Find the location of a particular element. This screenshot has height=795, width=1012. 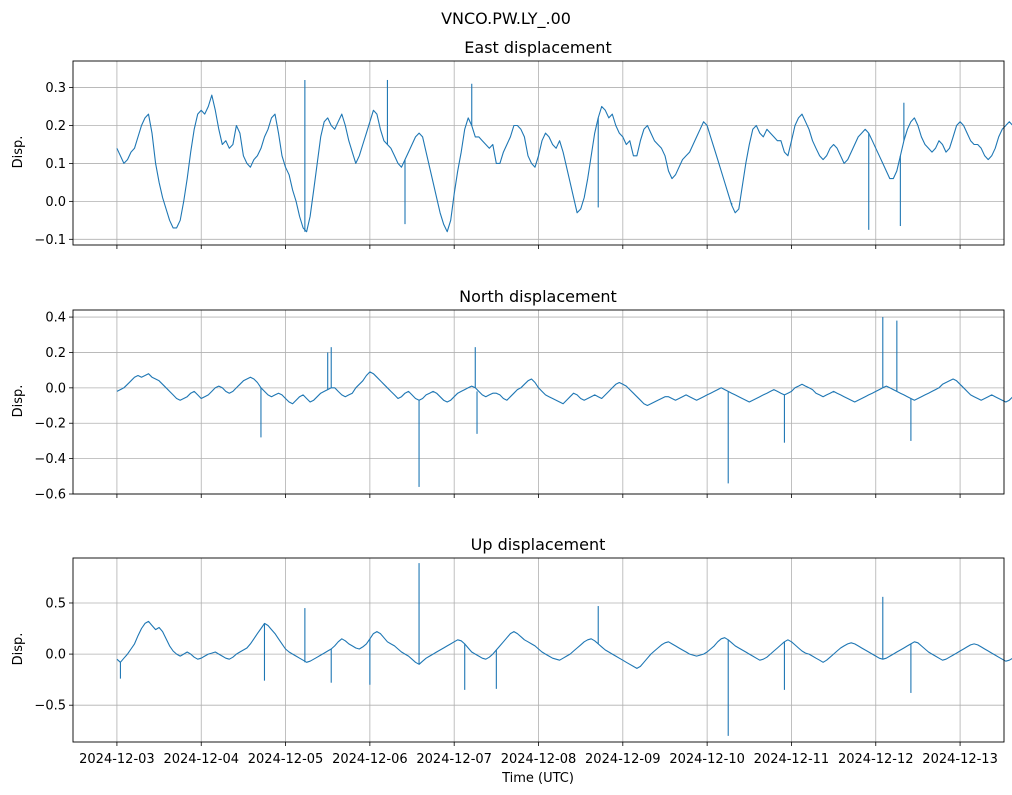

x-tick-label: 2024-12-03 is located at coordinates (117, 759).